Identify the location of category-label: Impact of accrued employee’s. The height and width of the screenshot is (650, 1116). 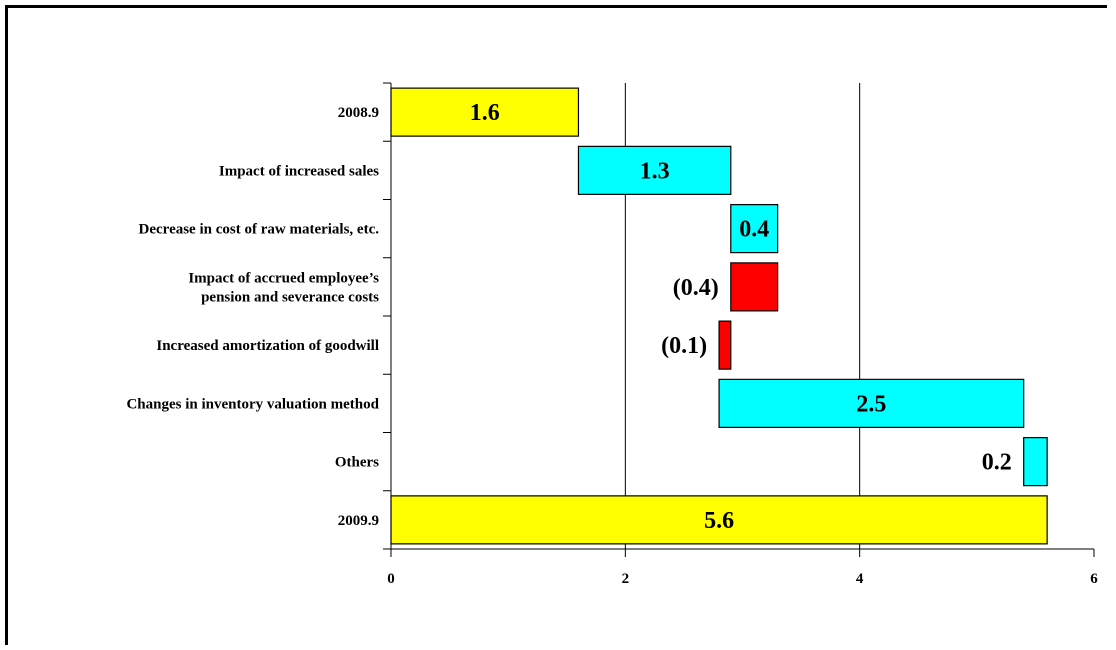
(283, 278).